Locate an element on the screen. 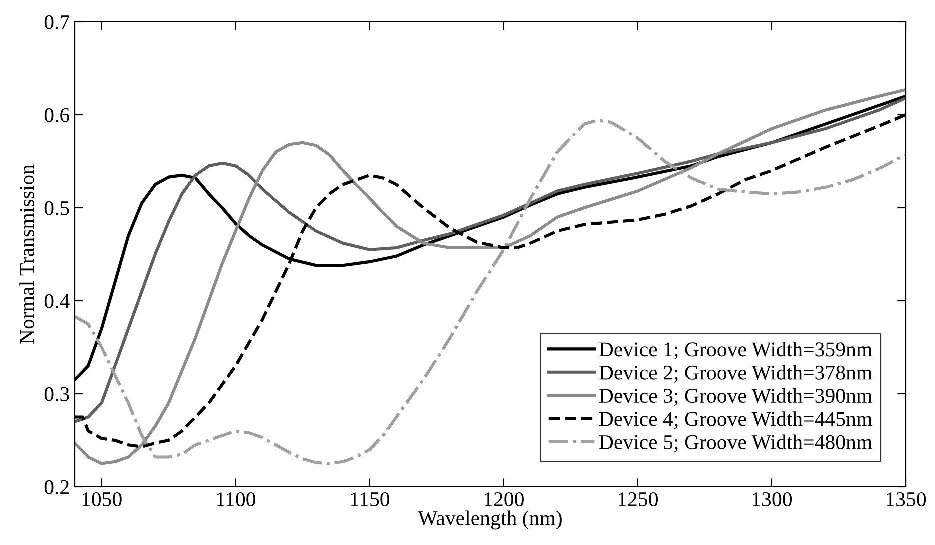  x-tick-label: 1100 is located at coordinates (236, 499).